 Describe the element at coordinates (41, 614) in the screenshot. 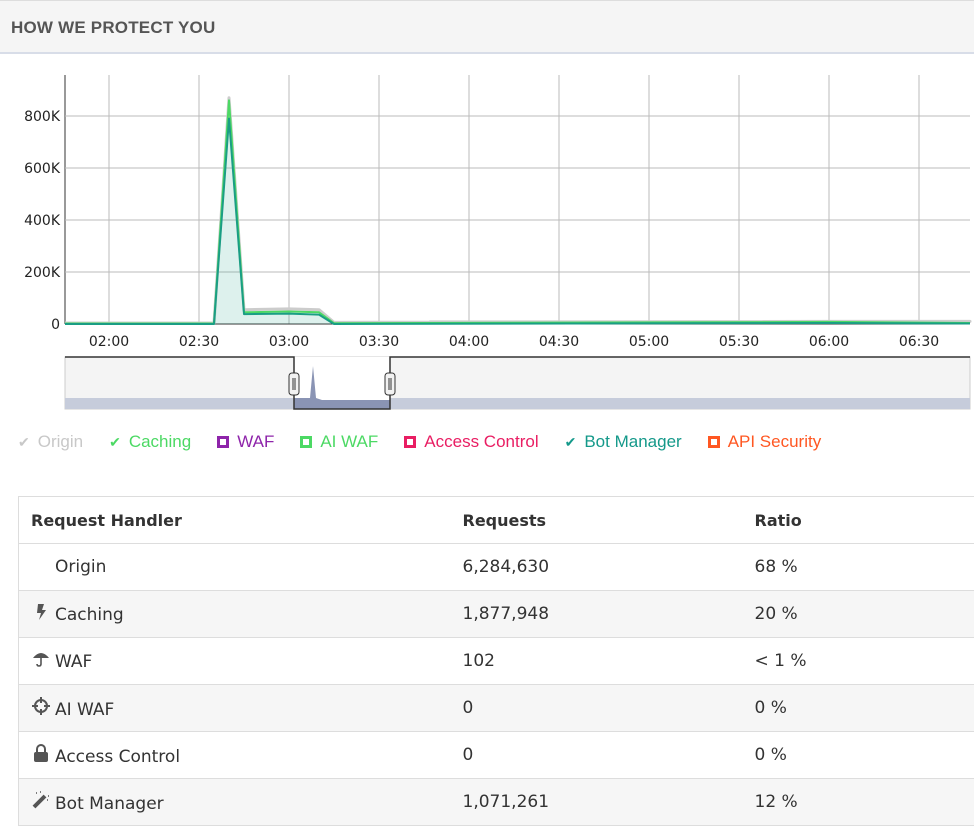

I see `bolt-icon` at that location.